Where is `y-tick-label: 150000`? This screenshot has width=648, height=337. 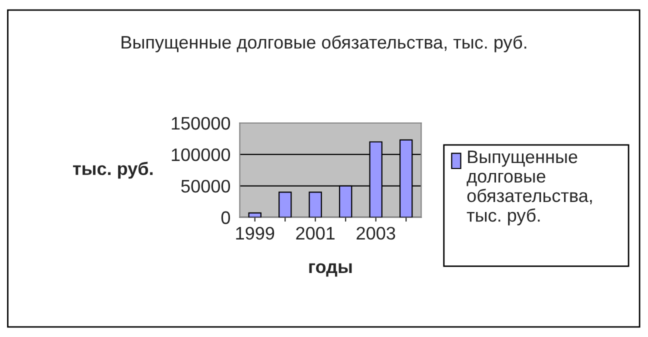
y-tick-label: 150000 is located at coordinates (201, 123).